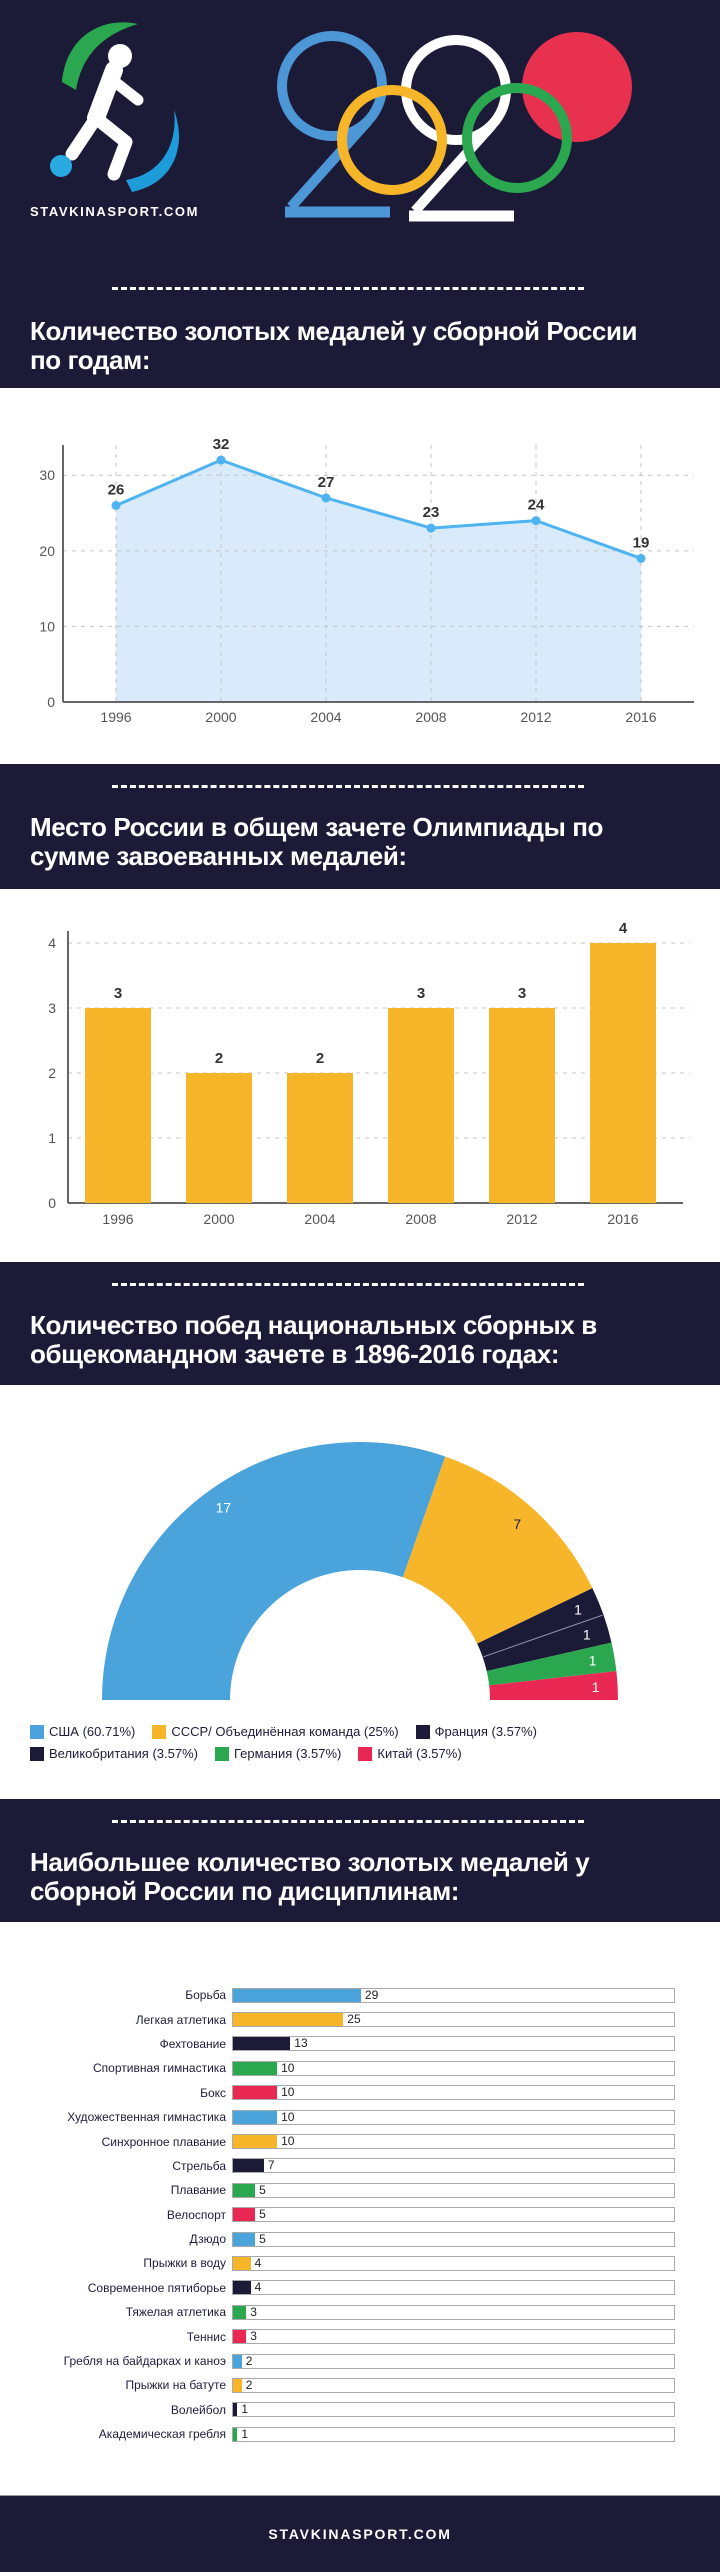 The image size is (720, 2572). I want to click on discipline-bar-row: Дзюдо 5, so click(360, 2239).